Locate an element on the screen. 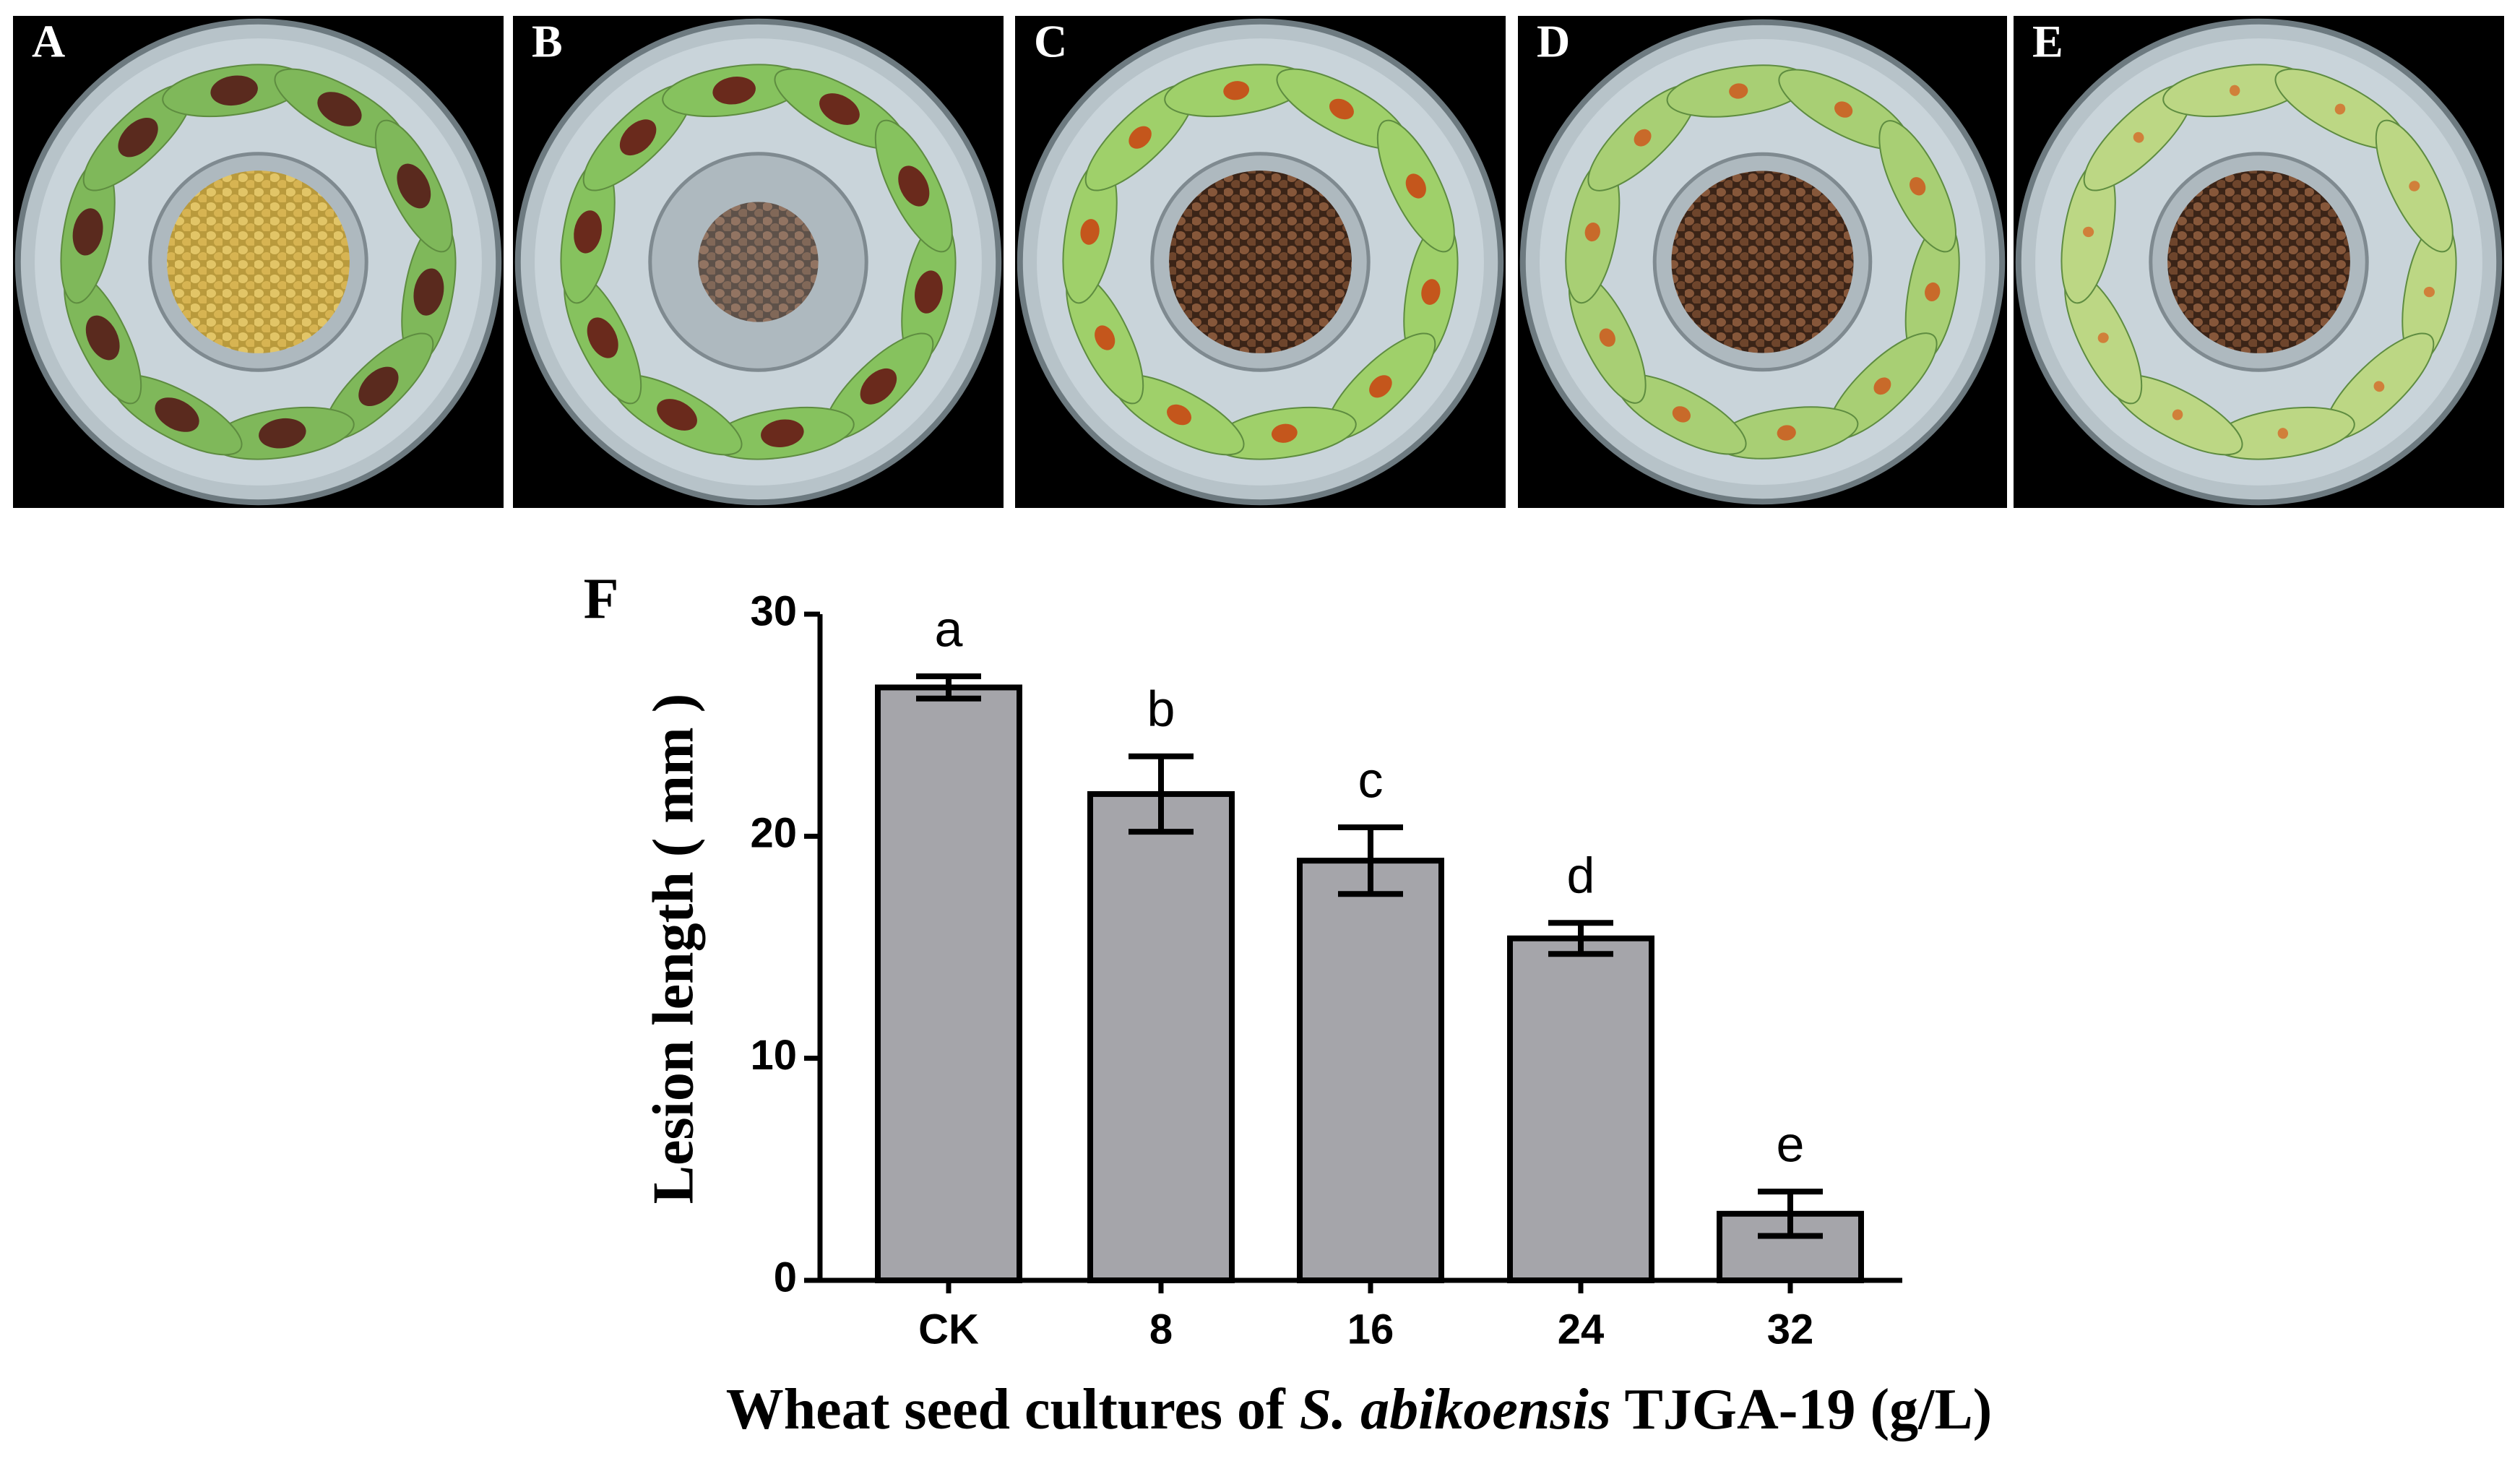 This screenshot has height=1474, width=2520. photo-panel: B is located at coordinates (758, 262).